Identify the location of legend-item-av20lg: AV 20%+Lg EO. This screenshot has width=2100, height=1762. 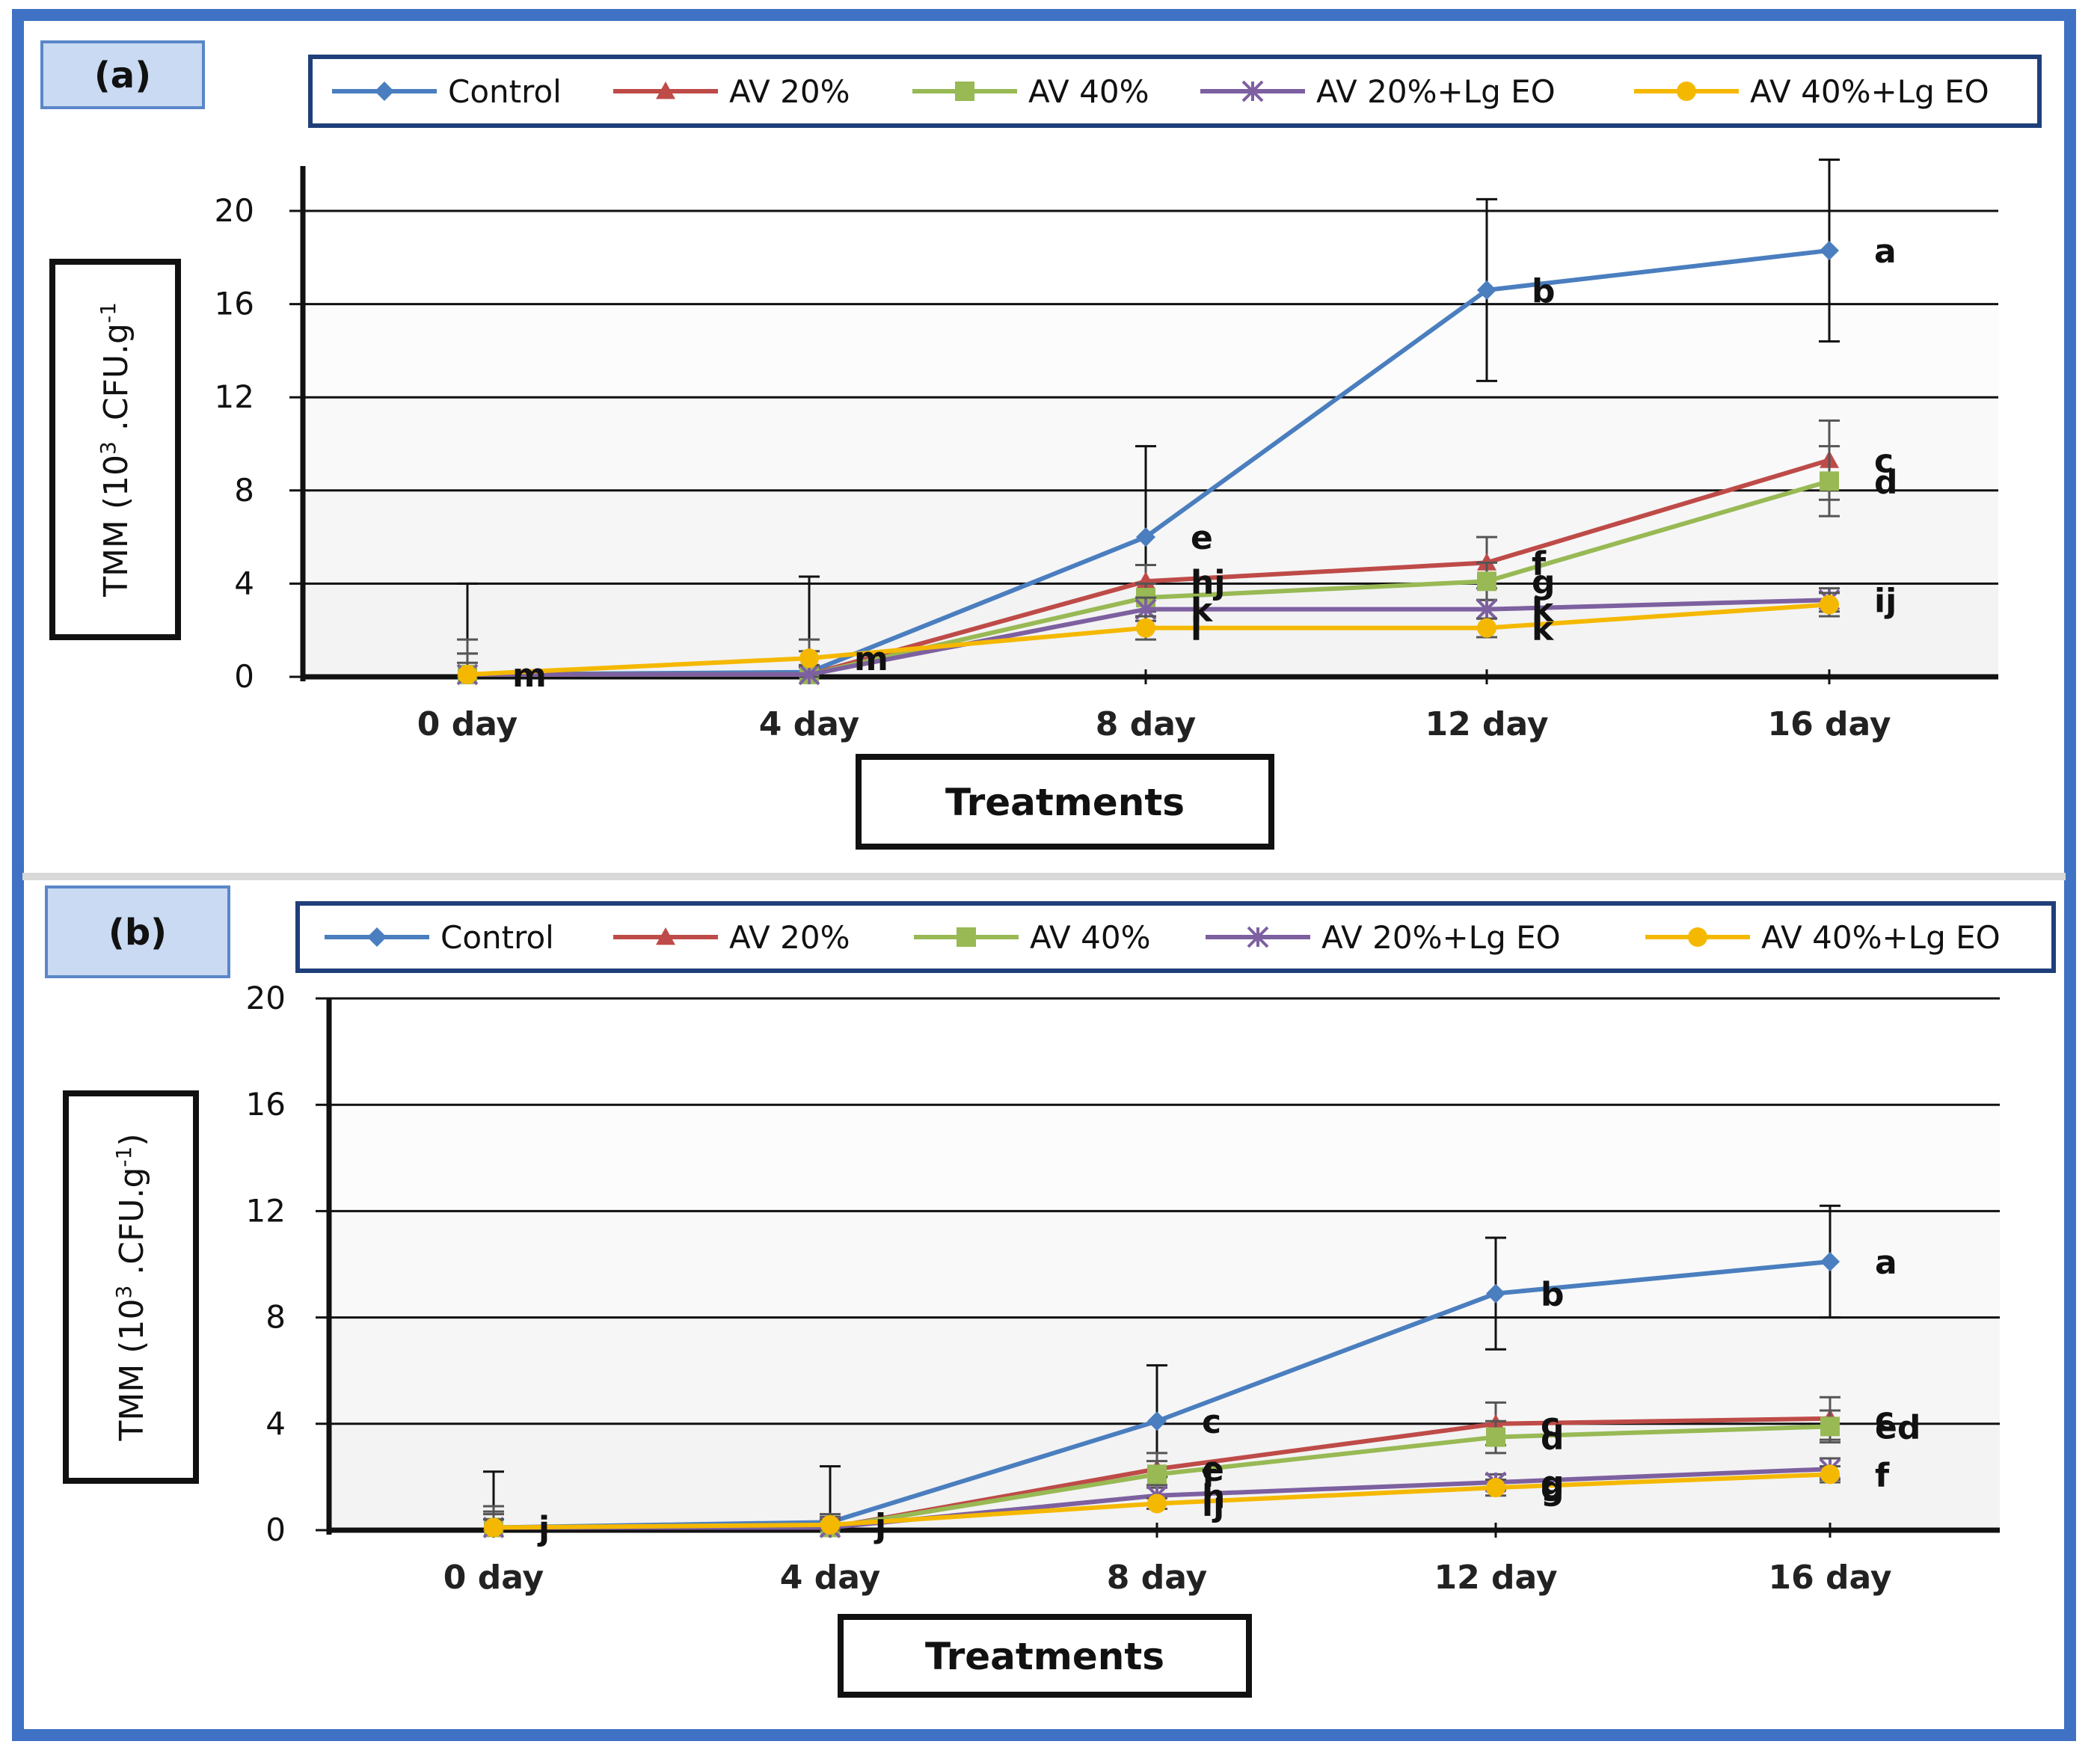
(1383, 938).